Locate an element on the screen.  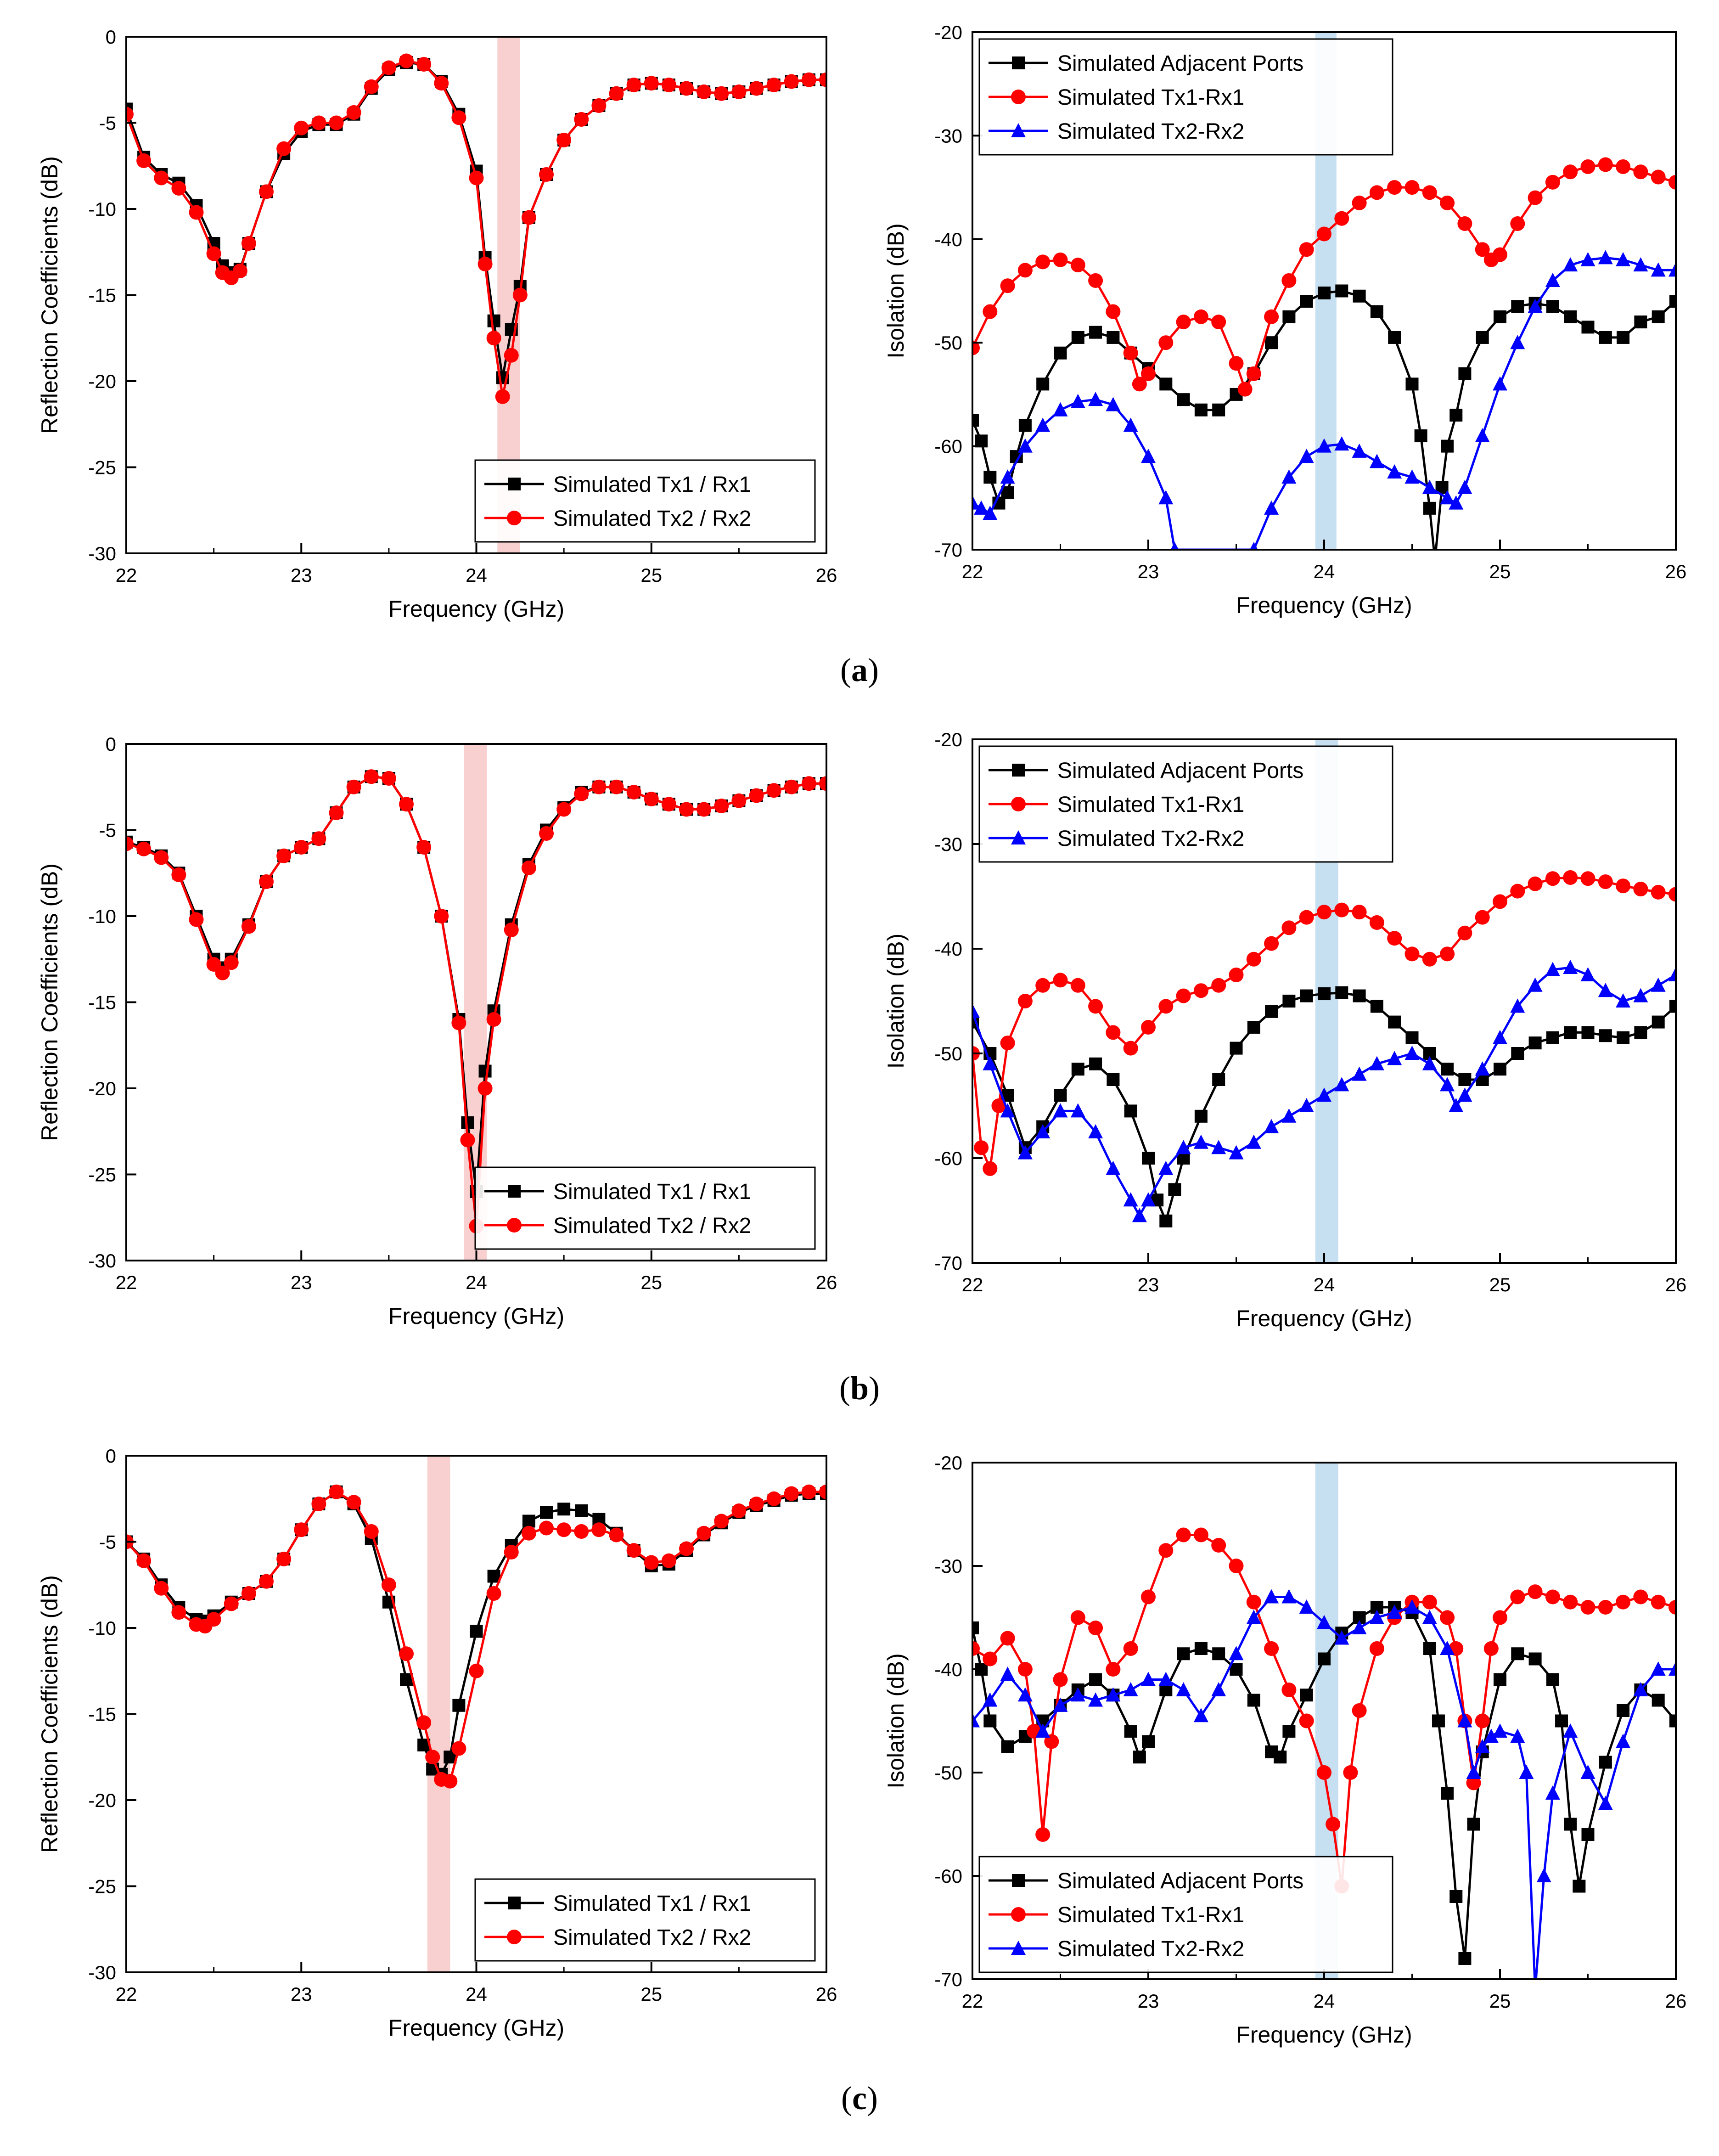
caption-c: (c) is located at coordinates (859, 2098).